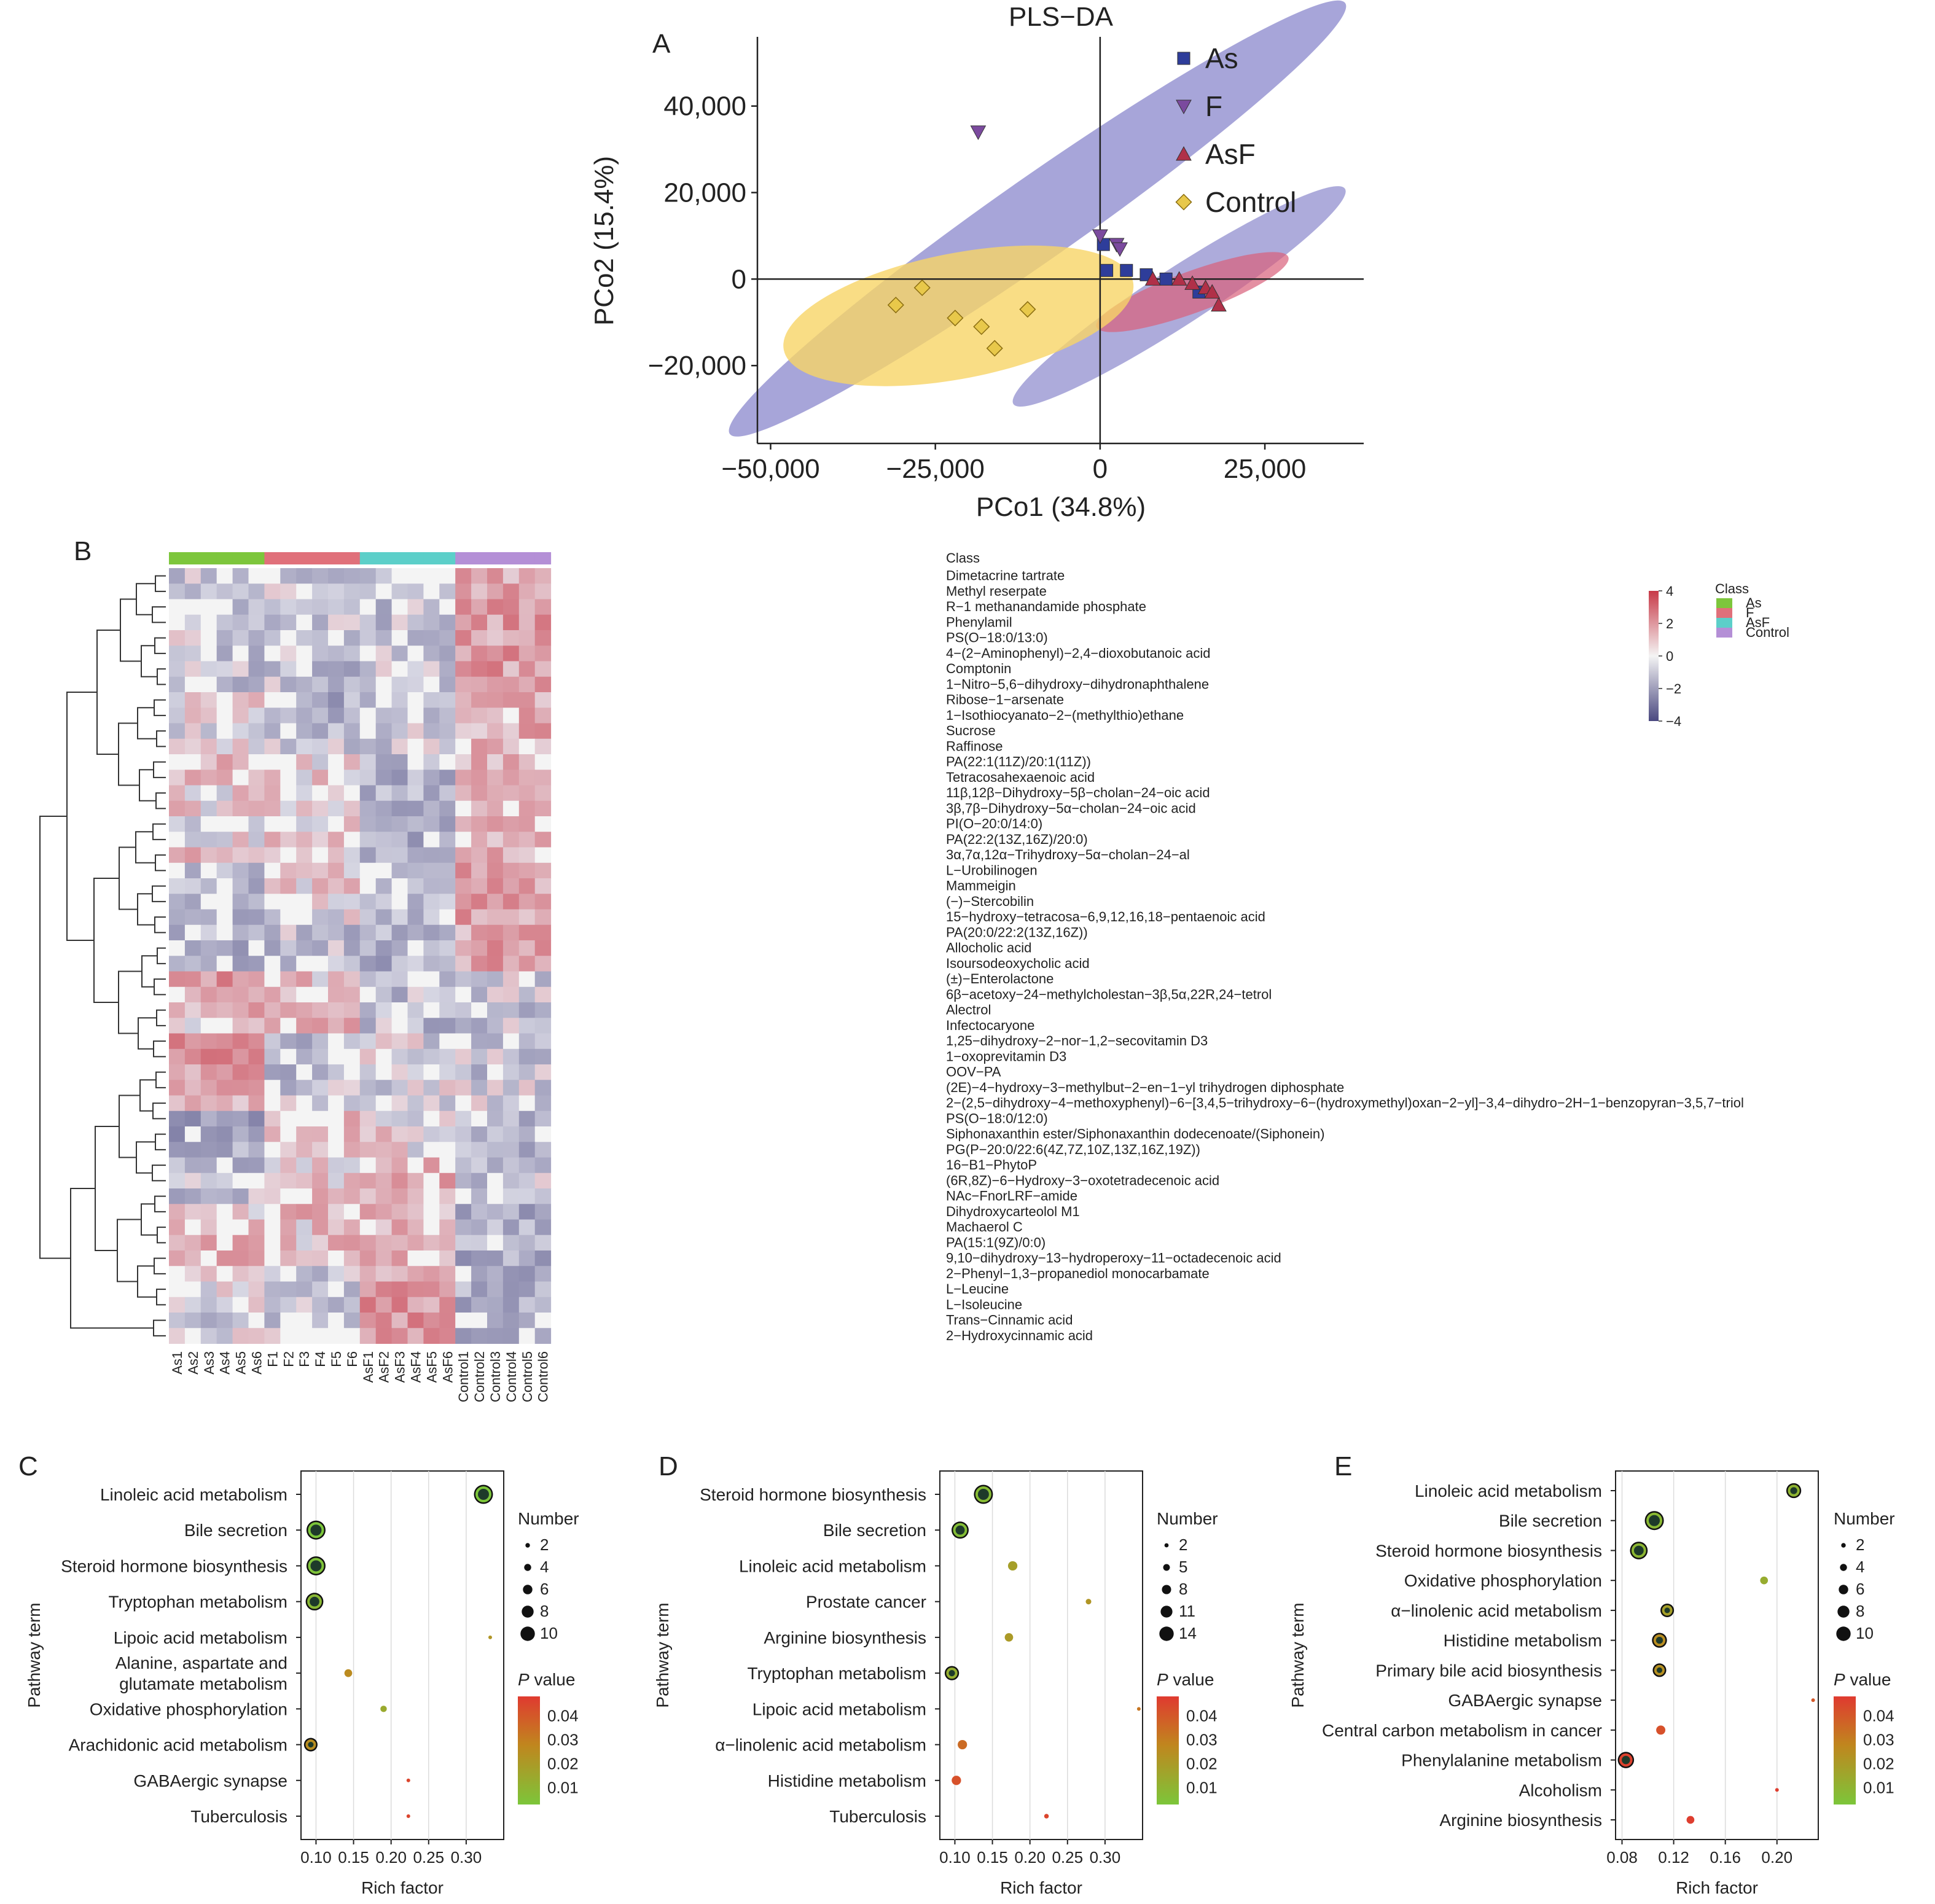 This screenshot has width=1935, height=1904. Describe the element at coordinates (770, 469) in the screenshot. I see `plsda-x-tick-label: −50,000` at that location.